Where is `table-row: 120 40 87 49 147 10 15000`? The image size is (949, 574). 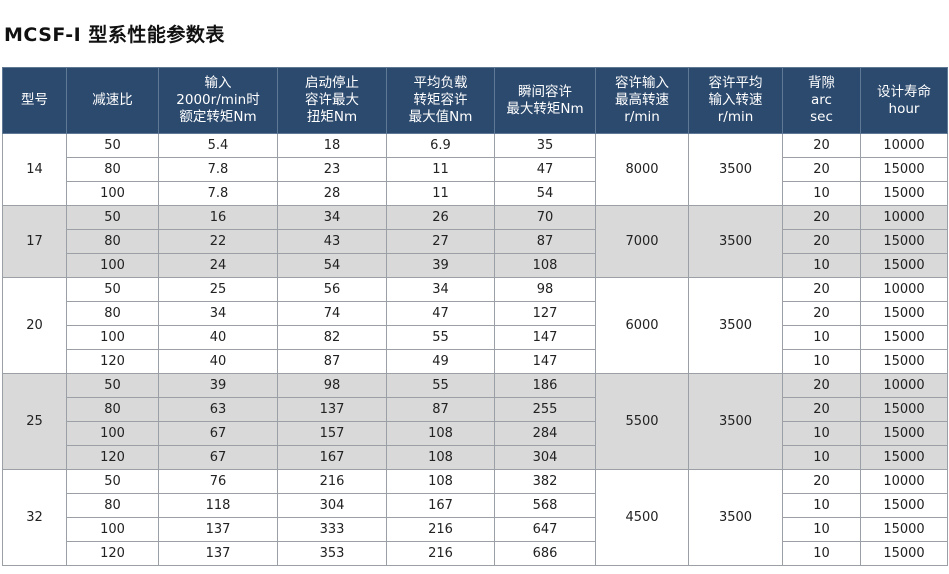
table-row: 120 40 87 49 147 10 15000 is located at coordinates (475, 361).